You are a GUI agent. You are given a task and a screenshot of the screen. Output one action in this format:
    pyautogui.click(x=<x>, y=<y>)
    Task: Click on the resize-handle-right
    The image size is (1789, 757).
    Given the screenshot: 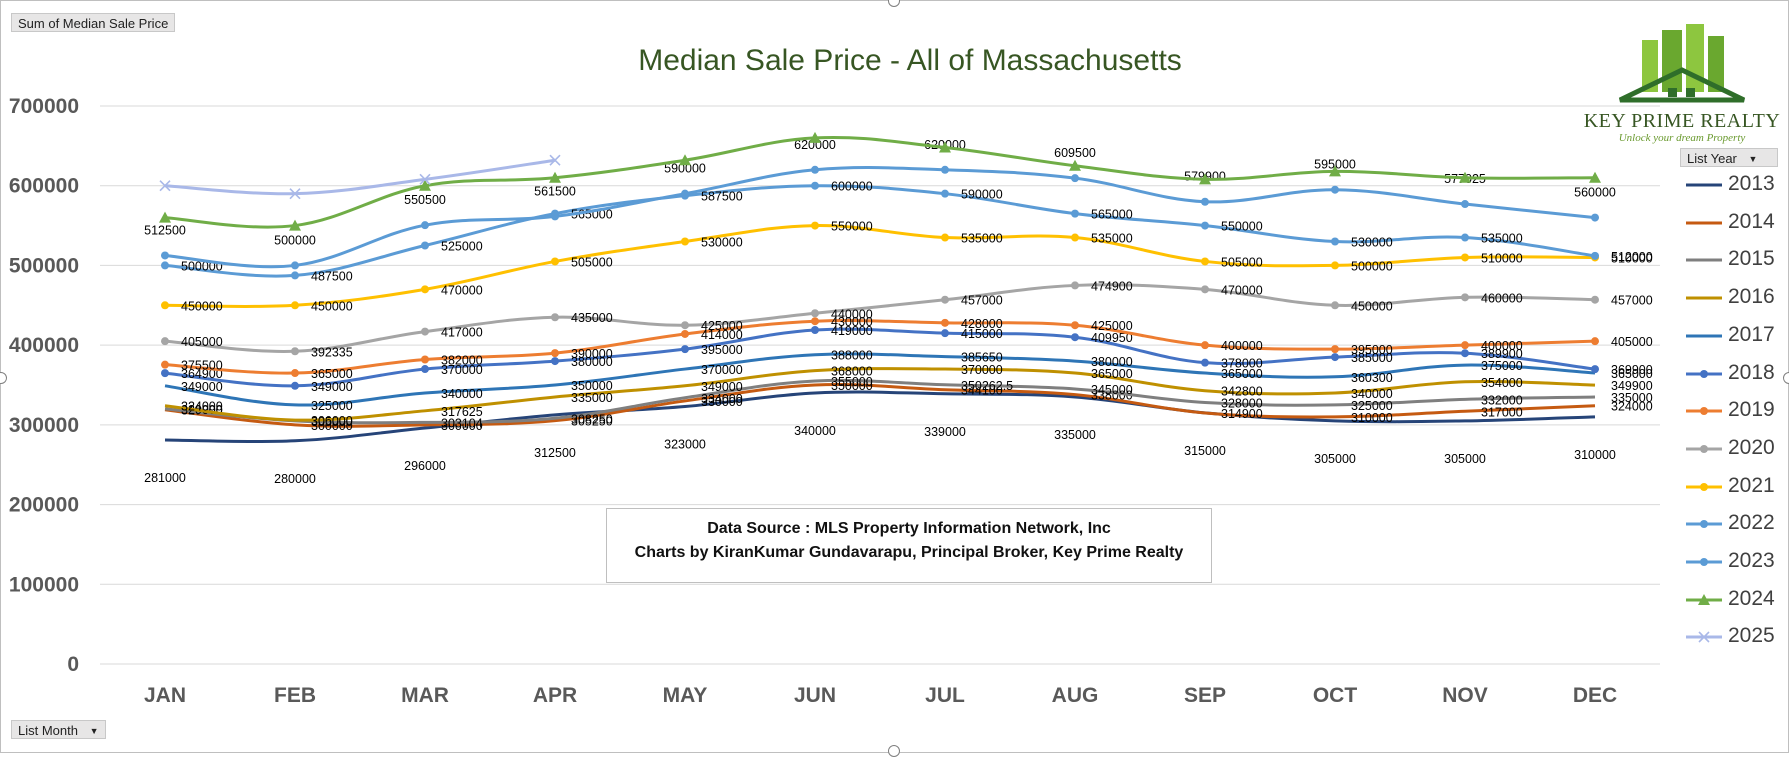 What is the action you would take?
    pyautogui.click(x=1786, y=378)
    